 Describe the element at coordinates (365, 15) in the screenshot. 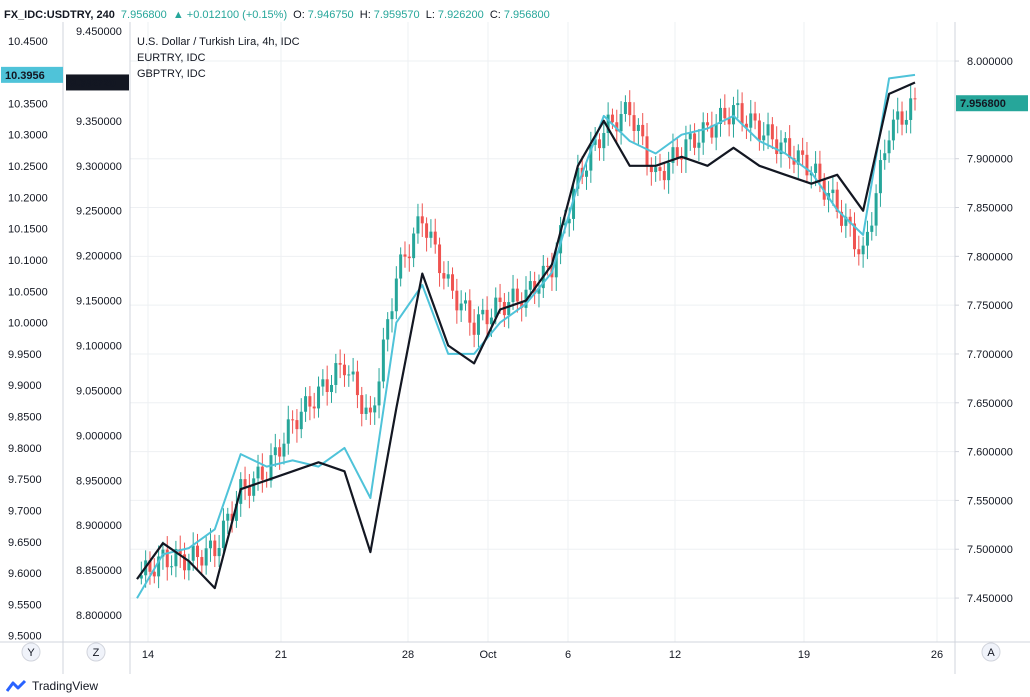

I see `high-label: H:` at that location.